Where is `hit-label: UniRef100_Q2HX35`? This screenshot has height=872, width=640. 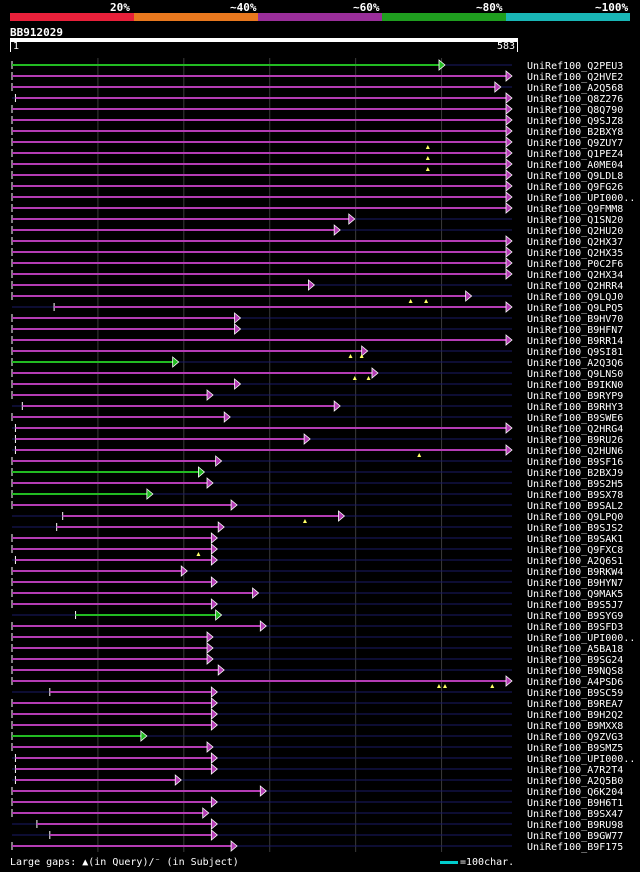 hit-label: UniRef100_Q2HX35 is located at coordinates (575, 253).